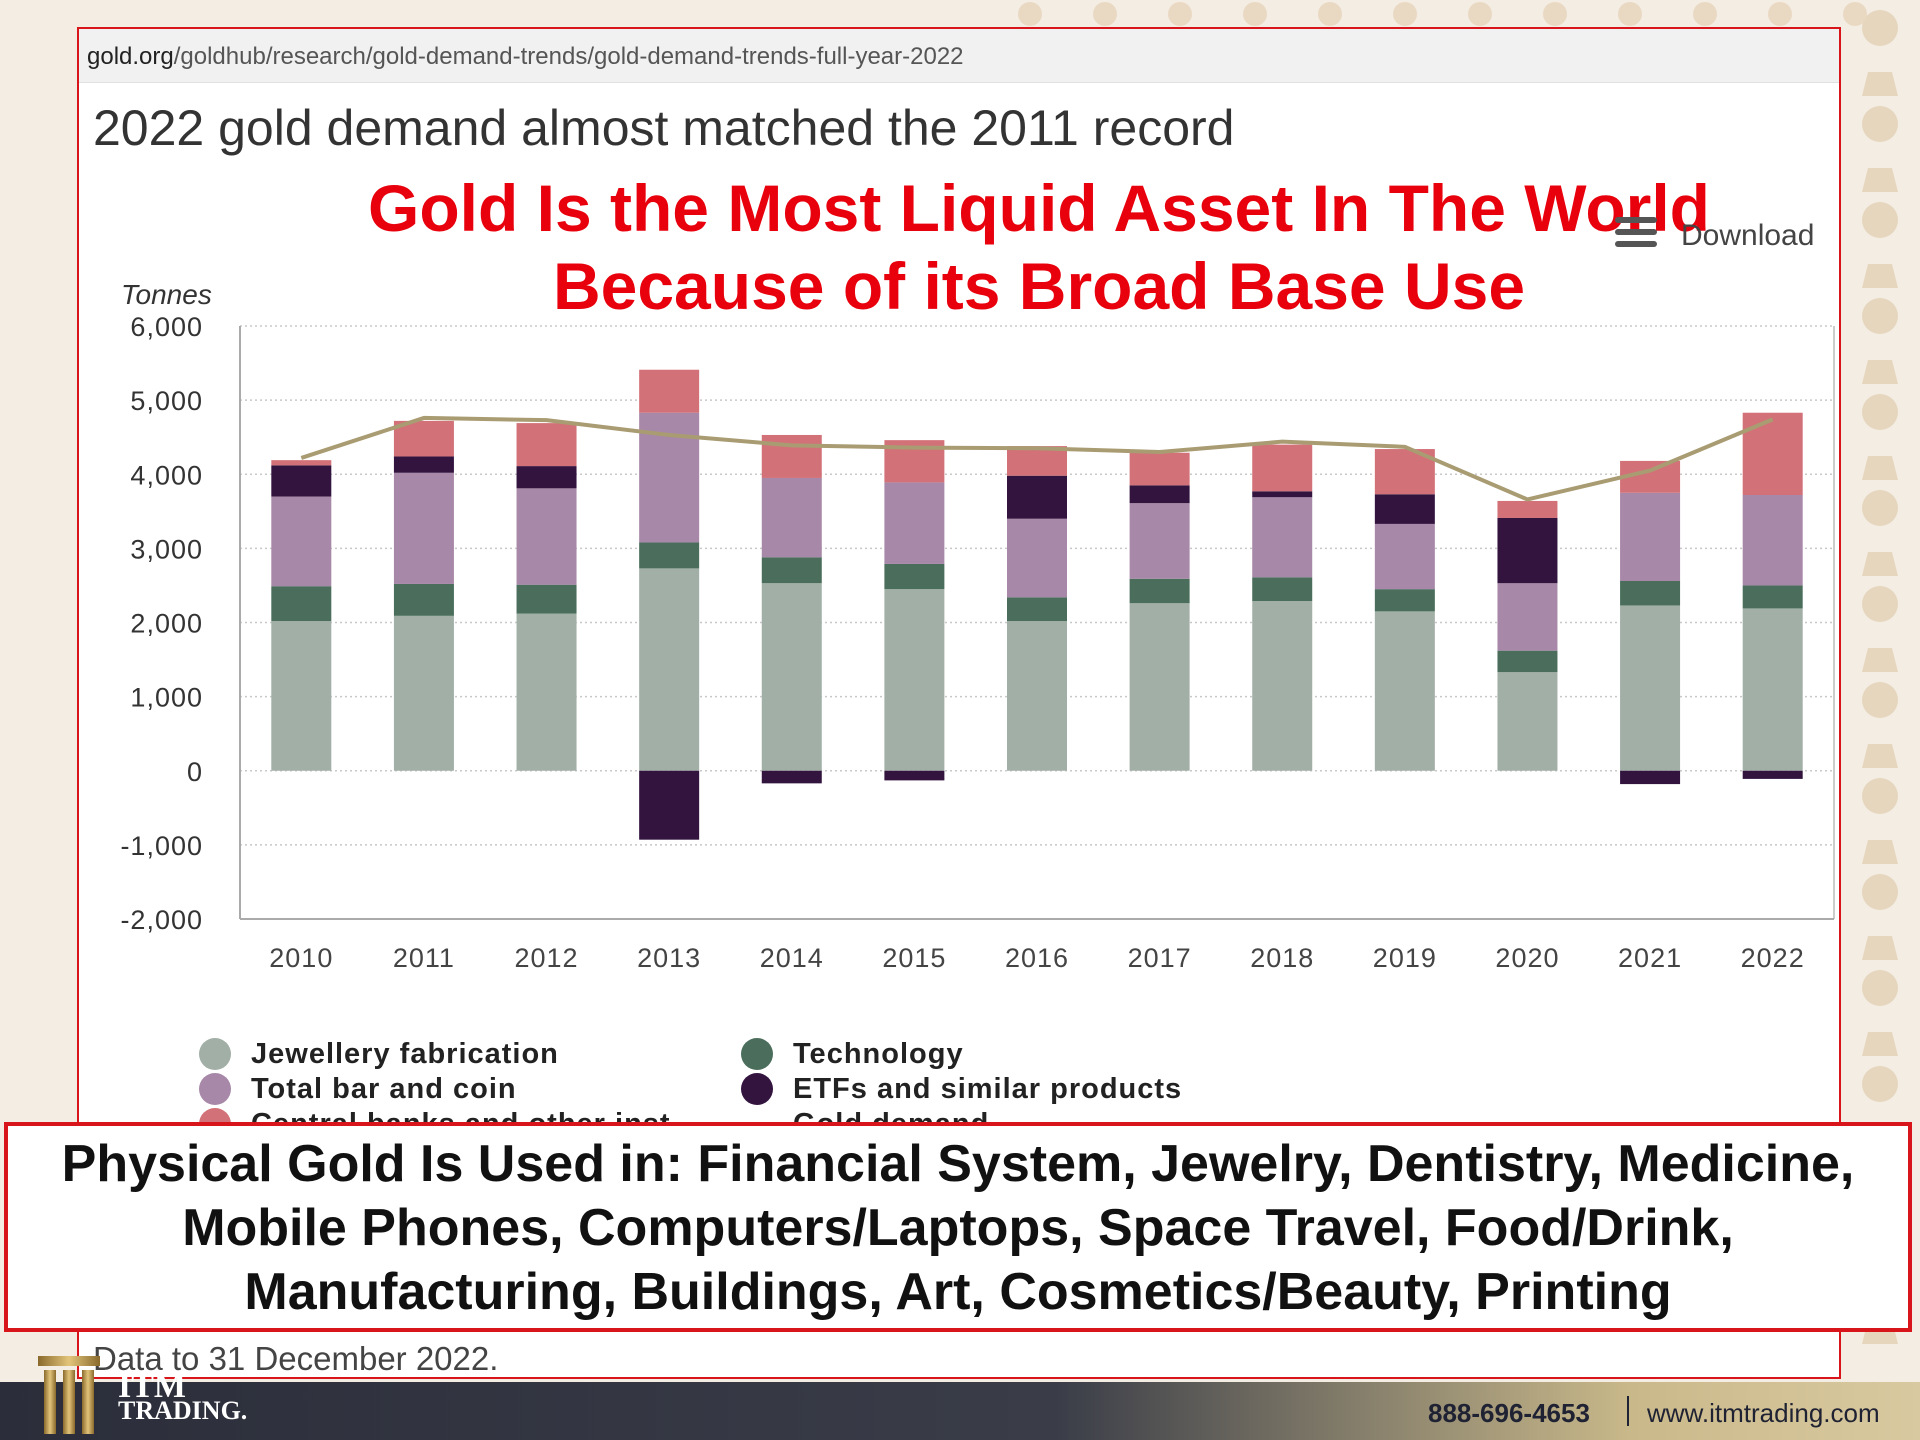 The width and height of the screenshot is (1920, 1440). What do you see at coordinates (1650, 958) in the screenshot?
I see `x-tick-label: 2021` at bounding box center [1650, 958].